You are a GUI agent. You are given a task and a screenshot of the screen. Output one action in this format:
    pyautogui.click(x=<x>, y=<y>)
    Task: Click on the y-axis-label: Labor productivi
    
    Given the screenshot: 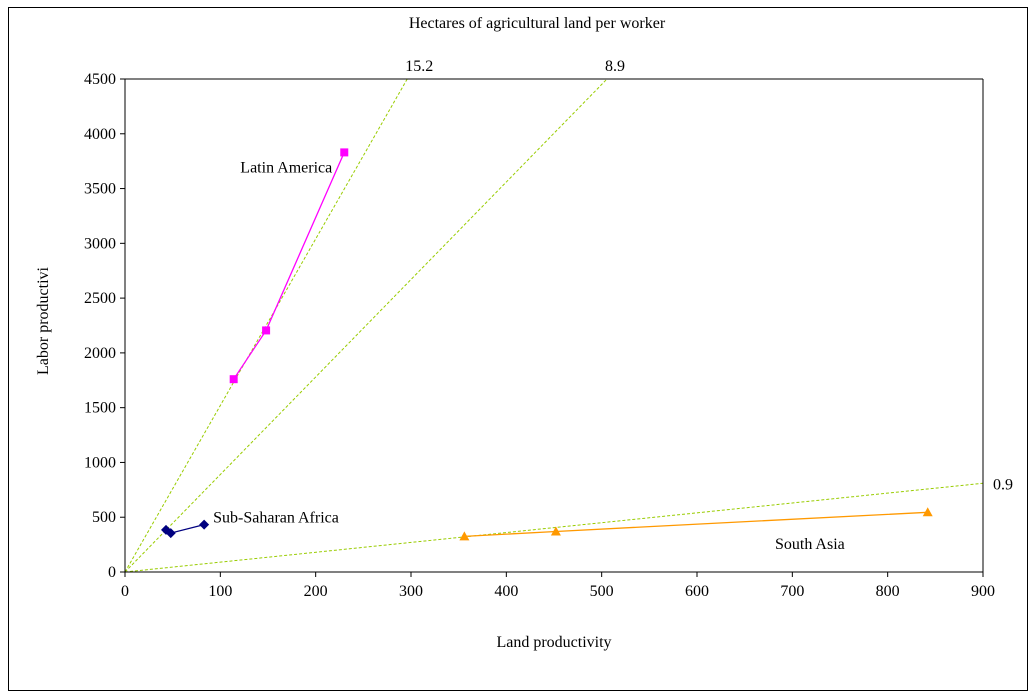 What is the action you would take?
    pyautogui.click(x=43, y=320)
    